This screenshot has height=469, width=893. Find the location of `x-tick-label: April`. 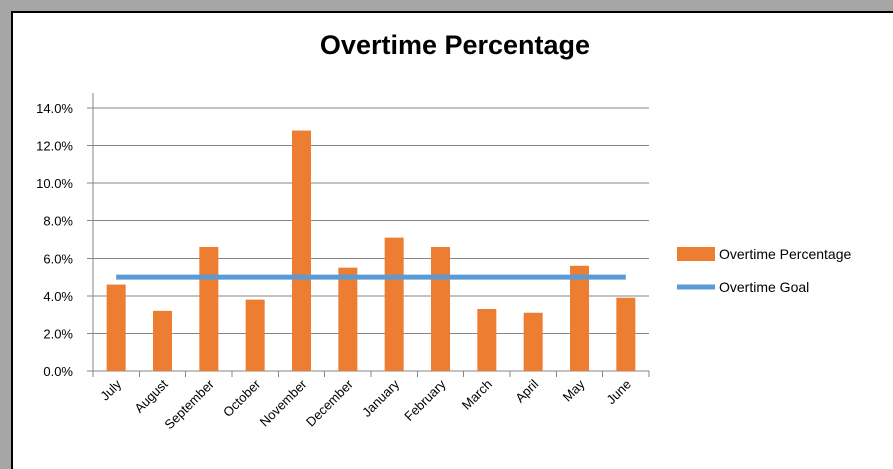

x-tick-label: April is located at coordinates (526, 390).